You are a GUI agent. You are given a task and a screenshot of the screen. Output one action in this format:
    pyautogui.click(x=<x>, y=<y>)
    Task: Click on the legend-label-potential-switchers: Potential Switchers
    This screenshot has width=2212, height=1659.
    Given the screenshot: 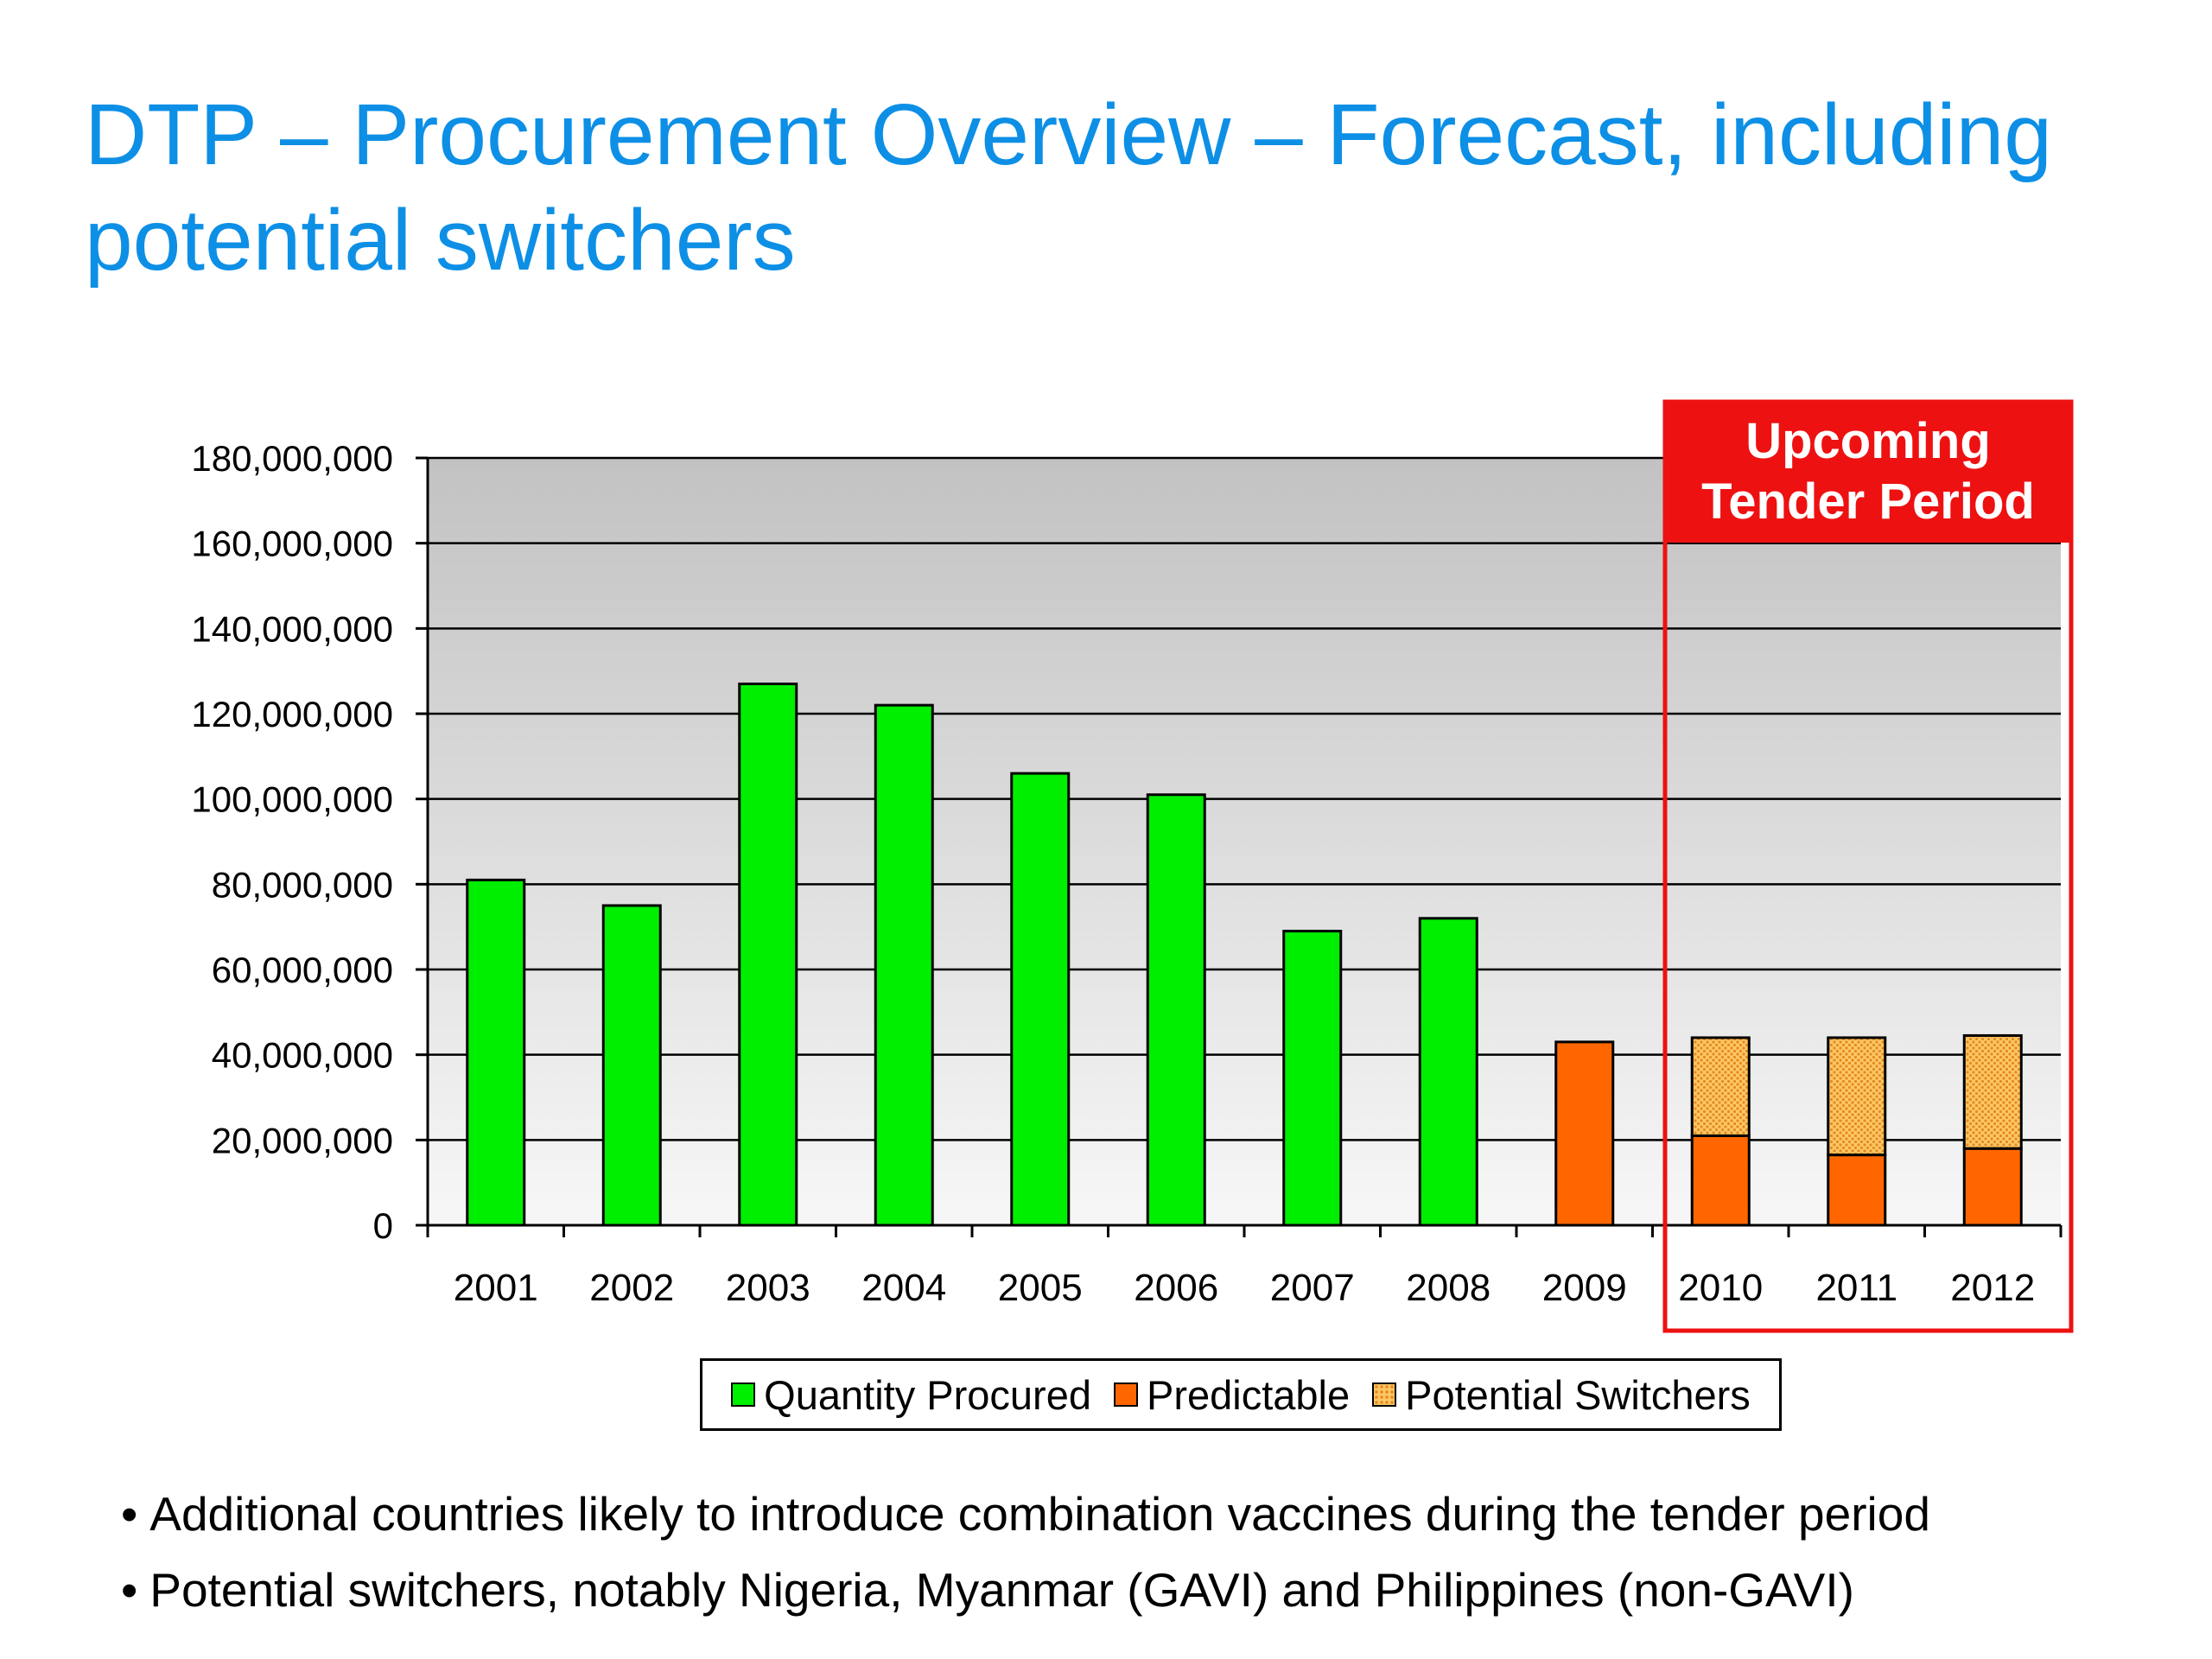 What is the action you would take?
    pyautogui.click(x=1578, y=1394)
    